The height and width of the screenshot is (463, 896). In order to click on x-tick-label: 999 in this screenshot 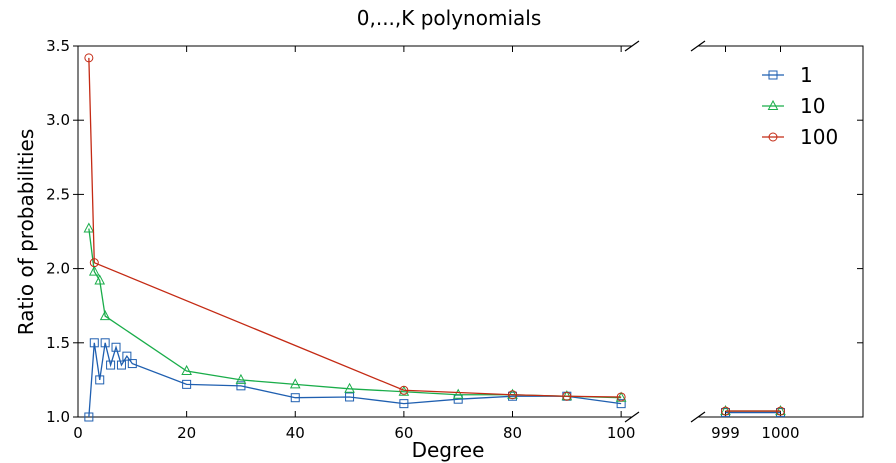, I will do `click(725, 433)`.